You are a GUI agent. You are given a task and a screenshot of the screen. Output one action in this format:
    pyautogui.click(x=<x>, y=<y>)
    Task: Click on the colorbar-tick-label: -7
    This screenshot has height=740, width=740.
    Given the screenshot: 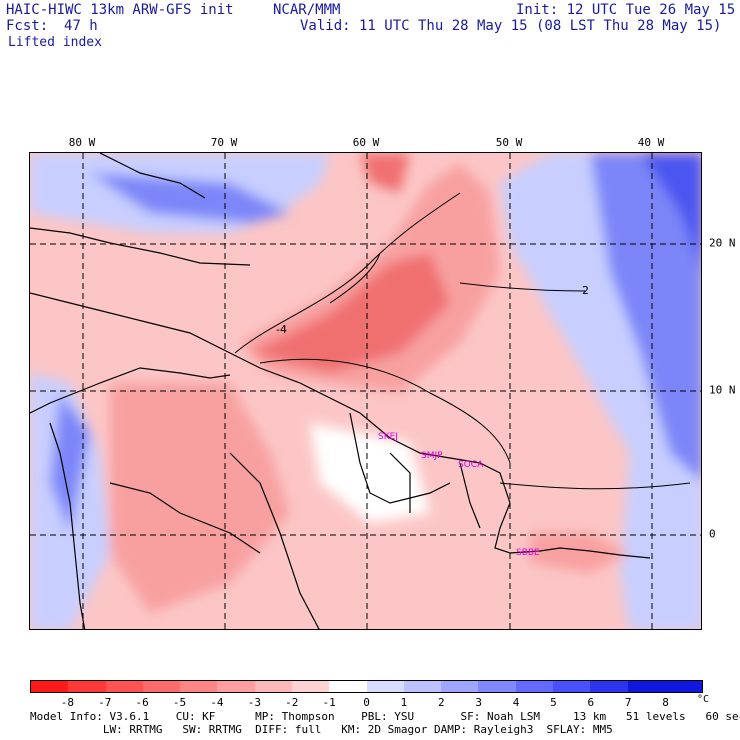 What is the action you would take?
    pyautogui.click(x=105, y=702)
    